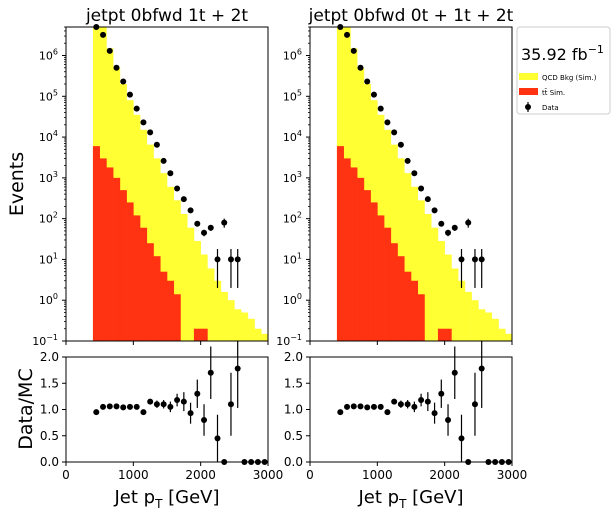  What do you see at coordinates (292, 177) in the screenshot?
I see `main-y-tick-label: 10³` at bounding box center [292, 177].